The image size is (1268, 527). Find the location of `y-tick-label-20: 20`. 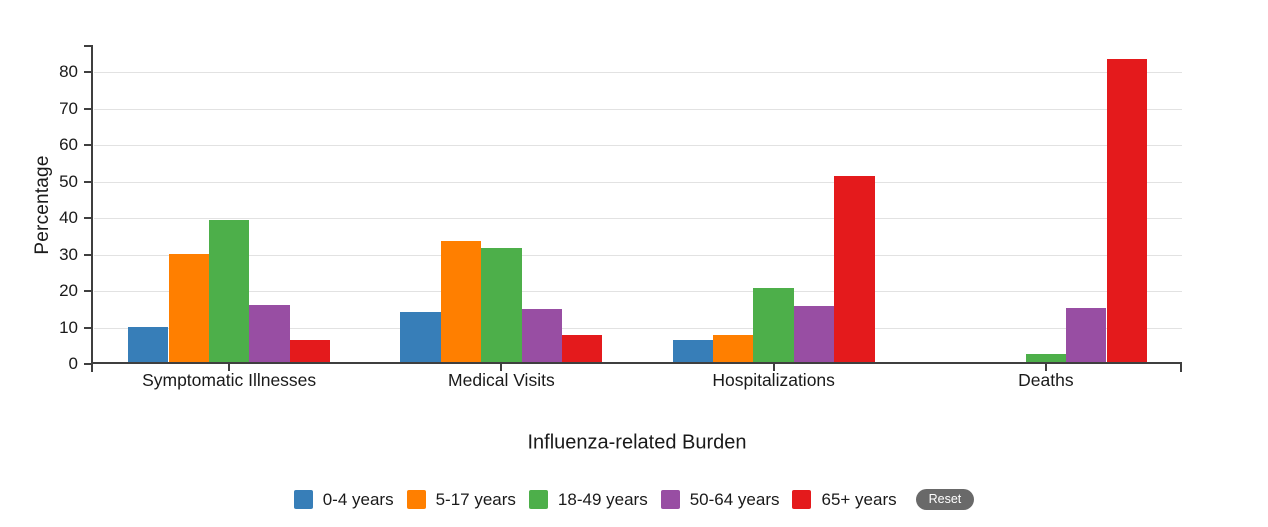

y-tick-label-20: 20 is located at coordinates (68, 290).